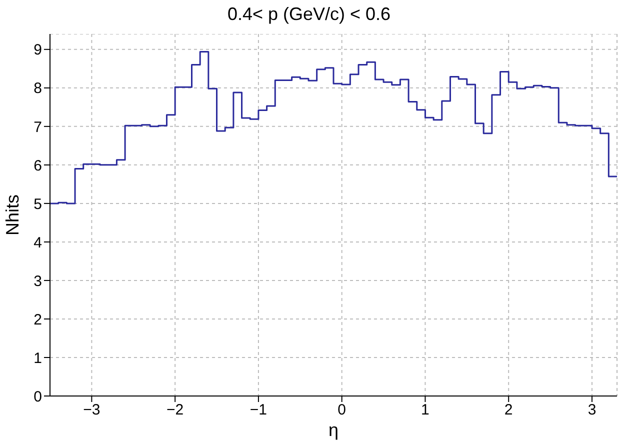 This screenshot has height=448, width=618. I want to click on x-tick-label: −1, so click(259, 410).